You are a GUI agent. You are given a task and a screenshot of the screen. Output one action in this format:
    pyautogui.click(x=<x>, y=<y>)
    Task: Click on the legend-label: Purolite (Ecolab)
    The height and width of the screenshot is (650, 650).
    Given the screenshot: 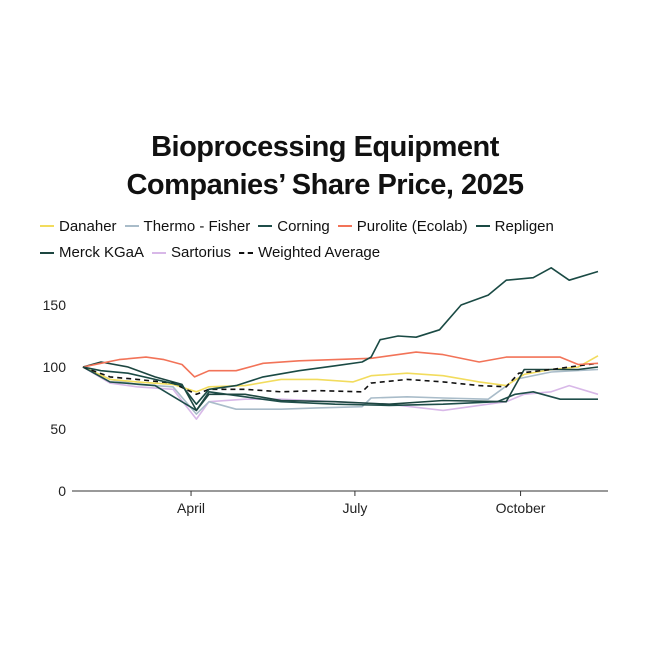 What is the action you would take?
    pyautogui.click(x=412, y=226)
    